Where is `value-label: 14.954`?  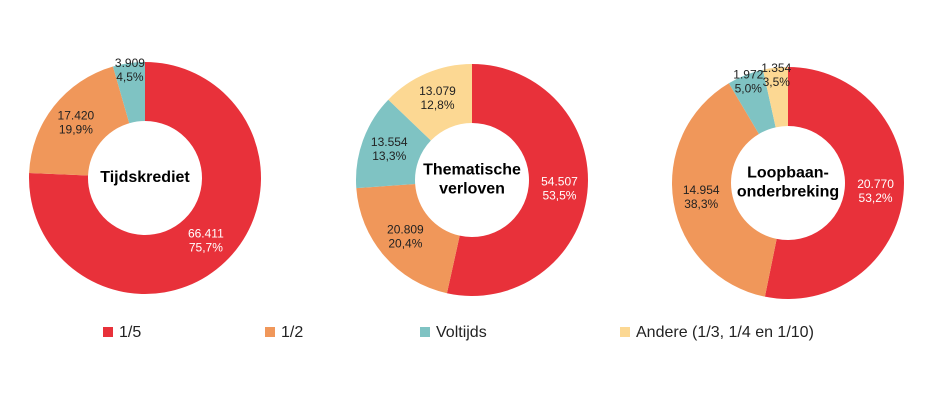 value-label: 14.954 is located at coordinates (701, 190).